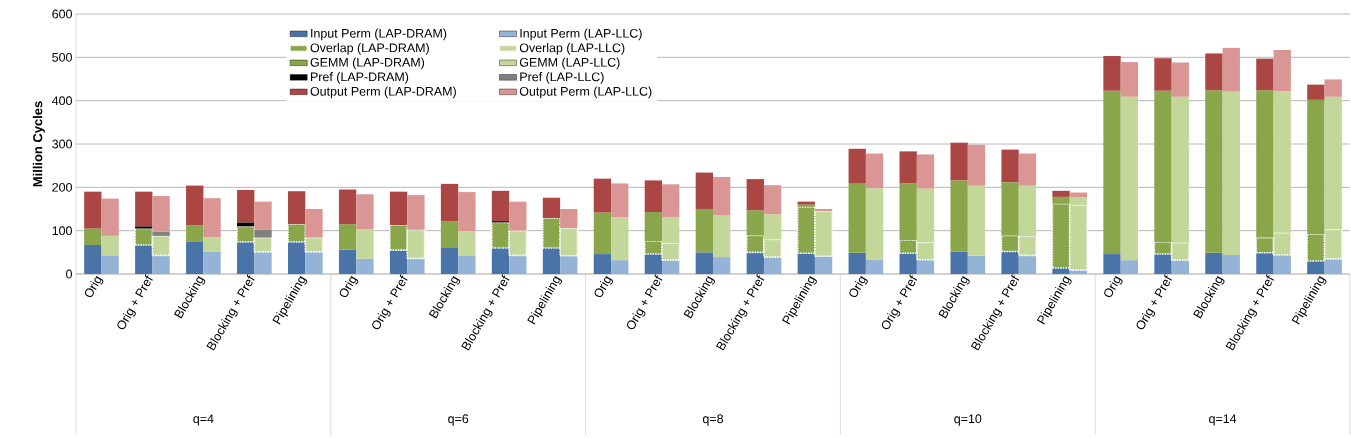  I want to click on text: q=4, so click(203, 420).